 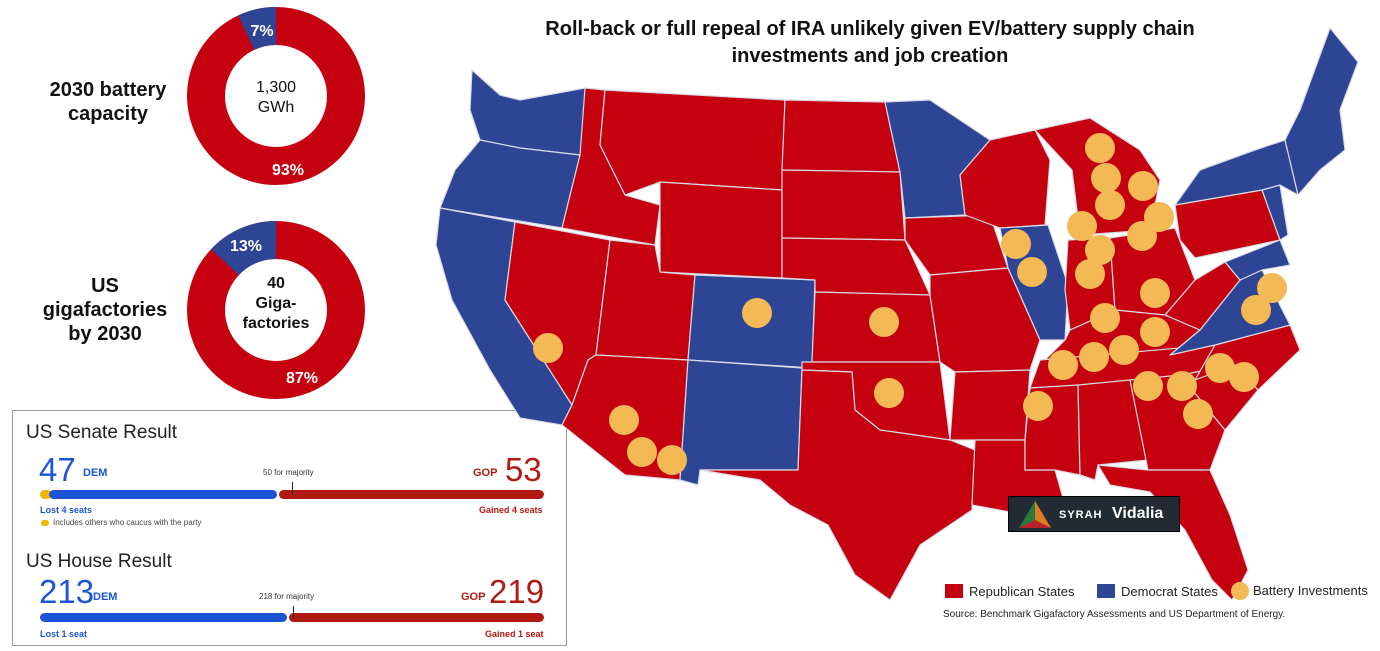 I want to click on donut-gigafactory-line-3: by 2030, so click(x=105, y=334).